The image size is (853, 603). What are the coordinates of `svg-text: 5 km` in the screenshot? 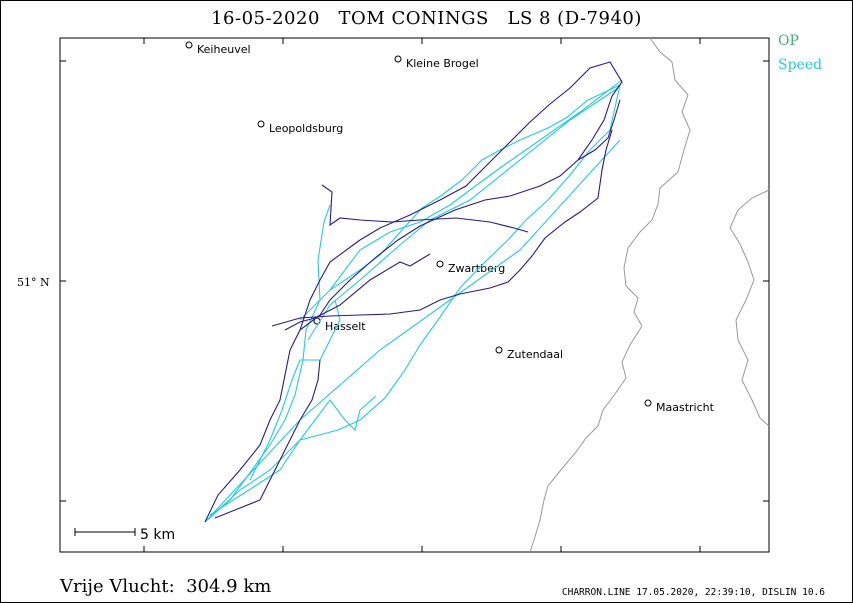 It's located at (157, 535).